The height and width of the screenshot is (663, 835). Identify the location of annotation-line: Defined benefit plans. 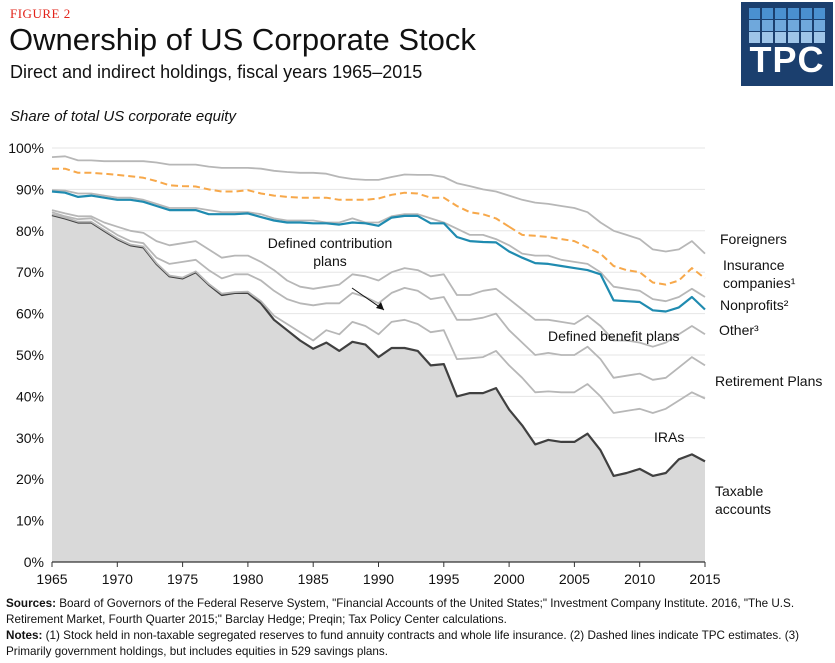
(614, 336).